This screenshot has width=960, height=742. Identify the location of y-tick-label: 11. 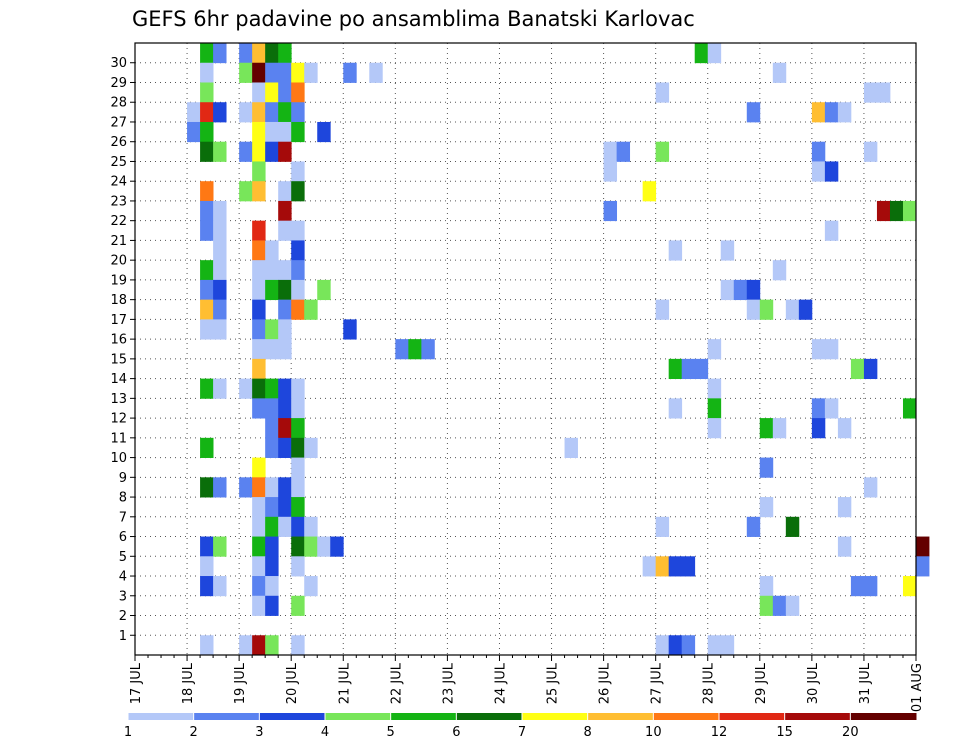
(118, 438).